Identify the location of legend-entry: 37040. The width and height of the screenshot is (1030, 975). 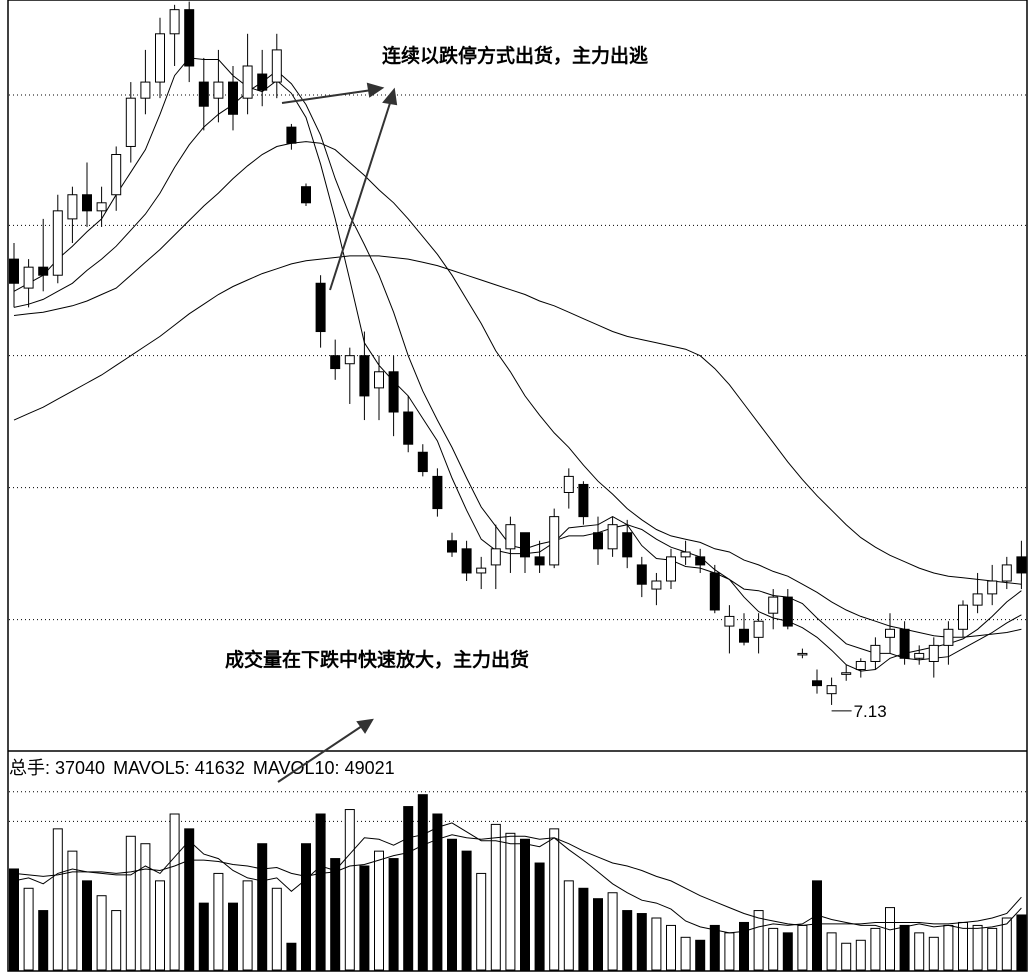
(80, 768).